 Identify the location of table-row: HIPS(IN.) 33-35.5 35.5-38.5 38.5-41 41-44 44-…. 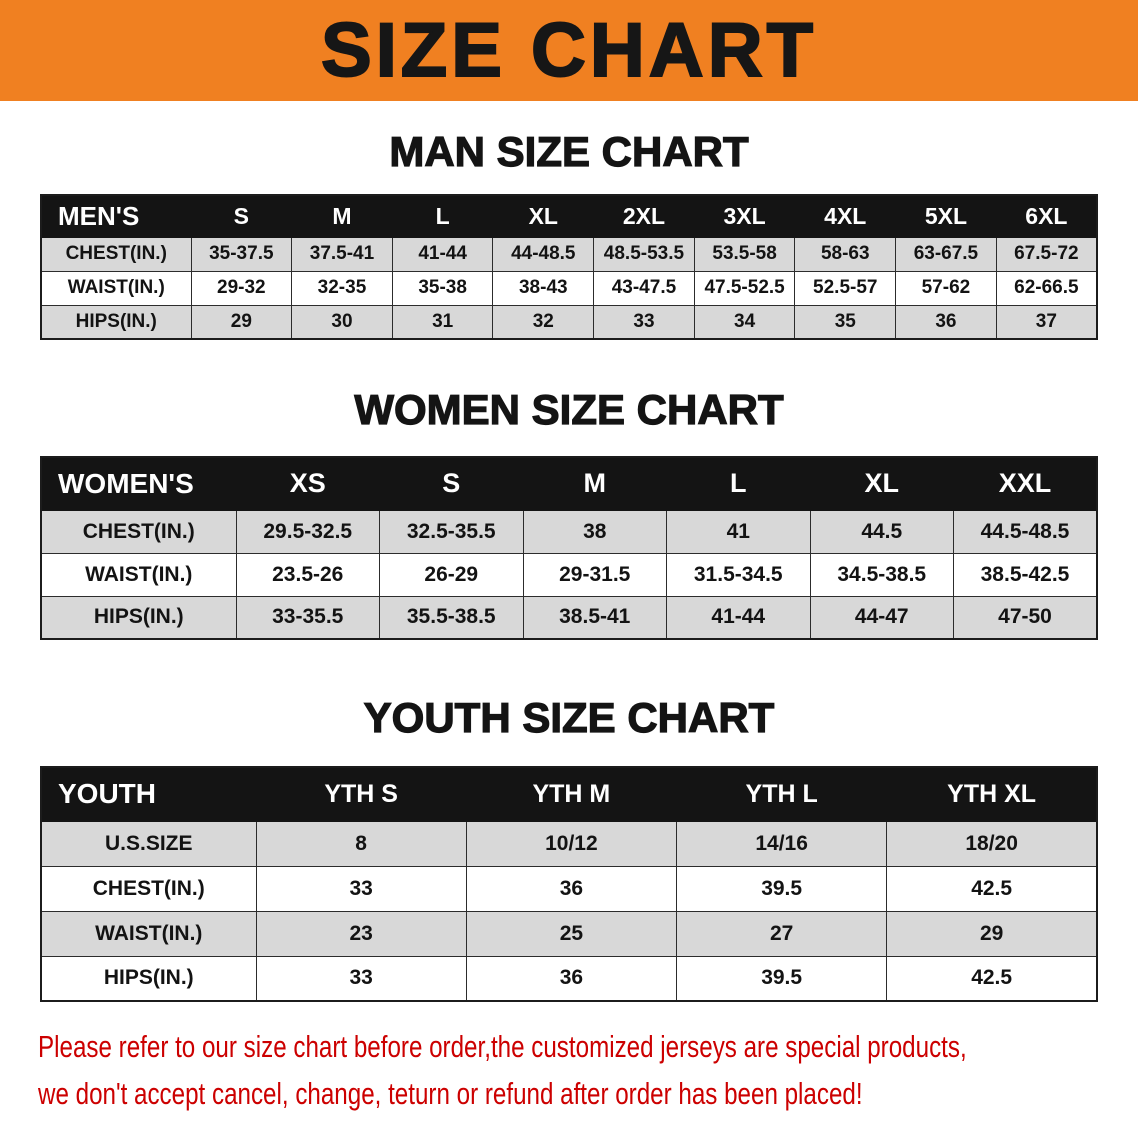
(569, 617).